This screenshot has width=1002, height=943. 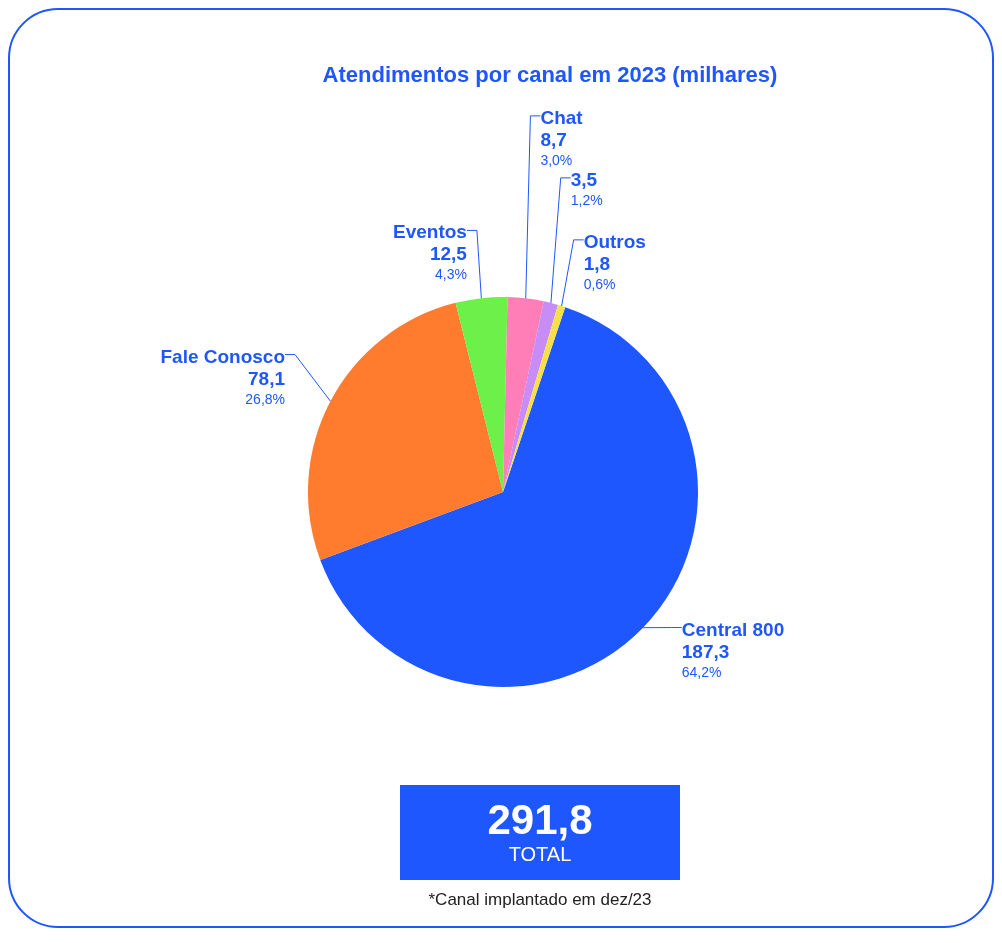 I want to click on slice-label: Eventos, so click(x=429, y=232).